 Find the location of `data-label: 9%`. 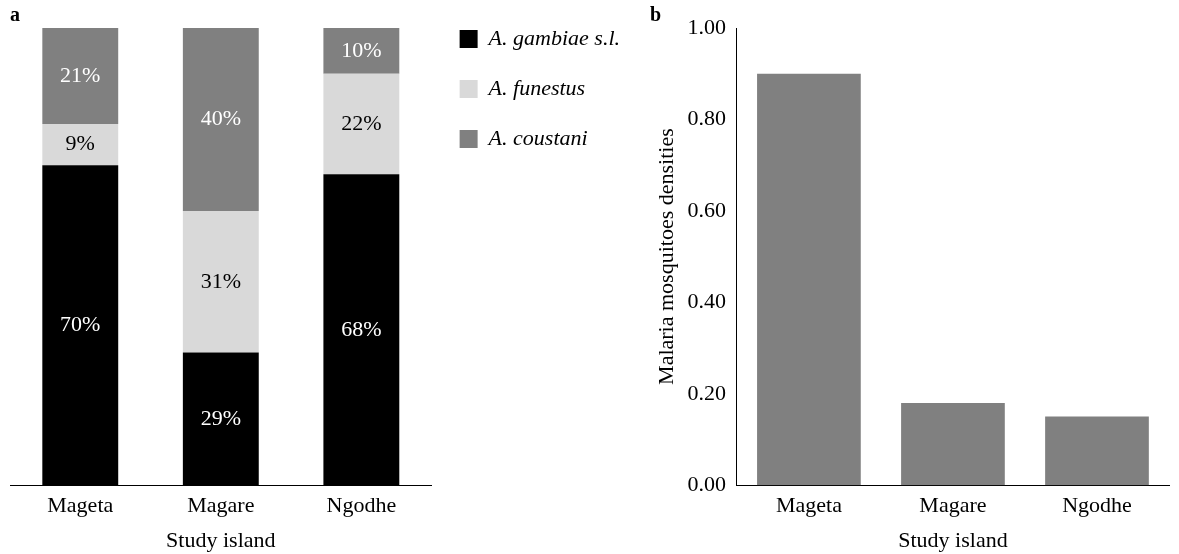

data-label: 9% is located at coordinates (80, 143).